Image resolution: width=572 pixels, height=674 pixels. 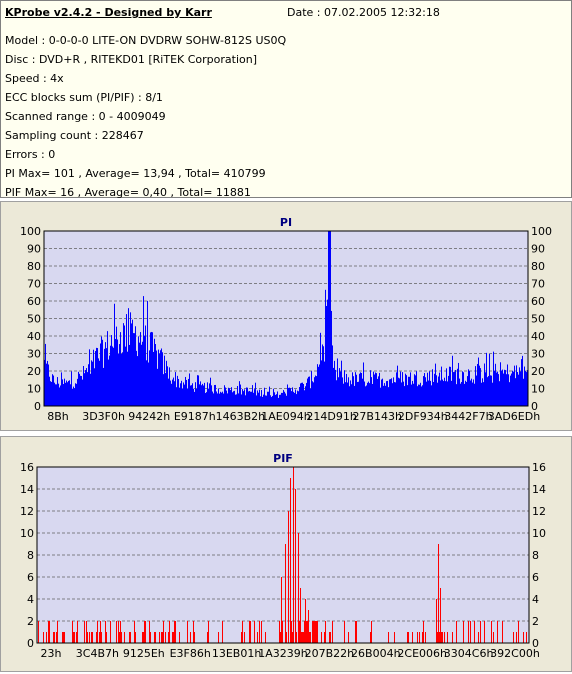 What do you see at coordinates (34, 284) in the screenshot?
I see `pi-ytick-left: 70` at bounding box center [34, 284].